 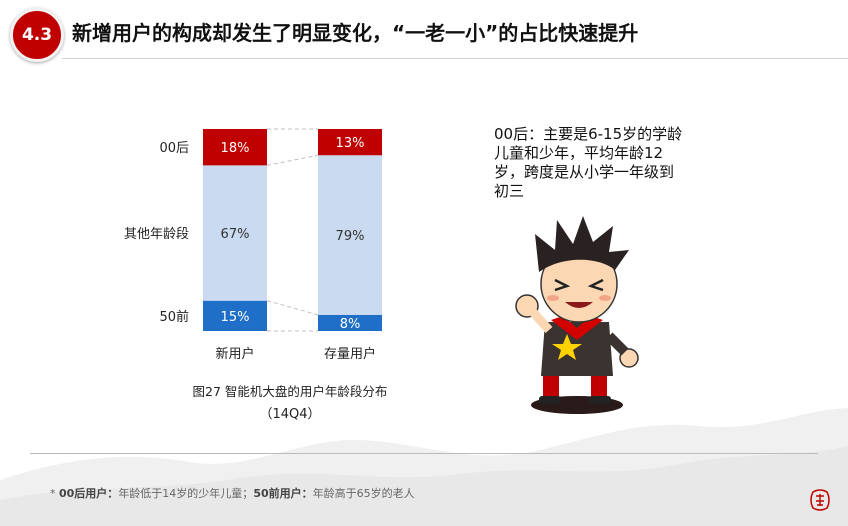 I want to click on footnote: * 00后用户：年龄低于14岁的少年儿童；50前用户：年龄高于65岁的老人, so click(x=232, y=493).